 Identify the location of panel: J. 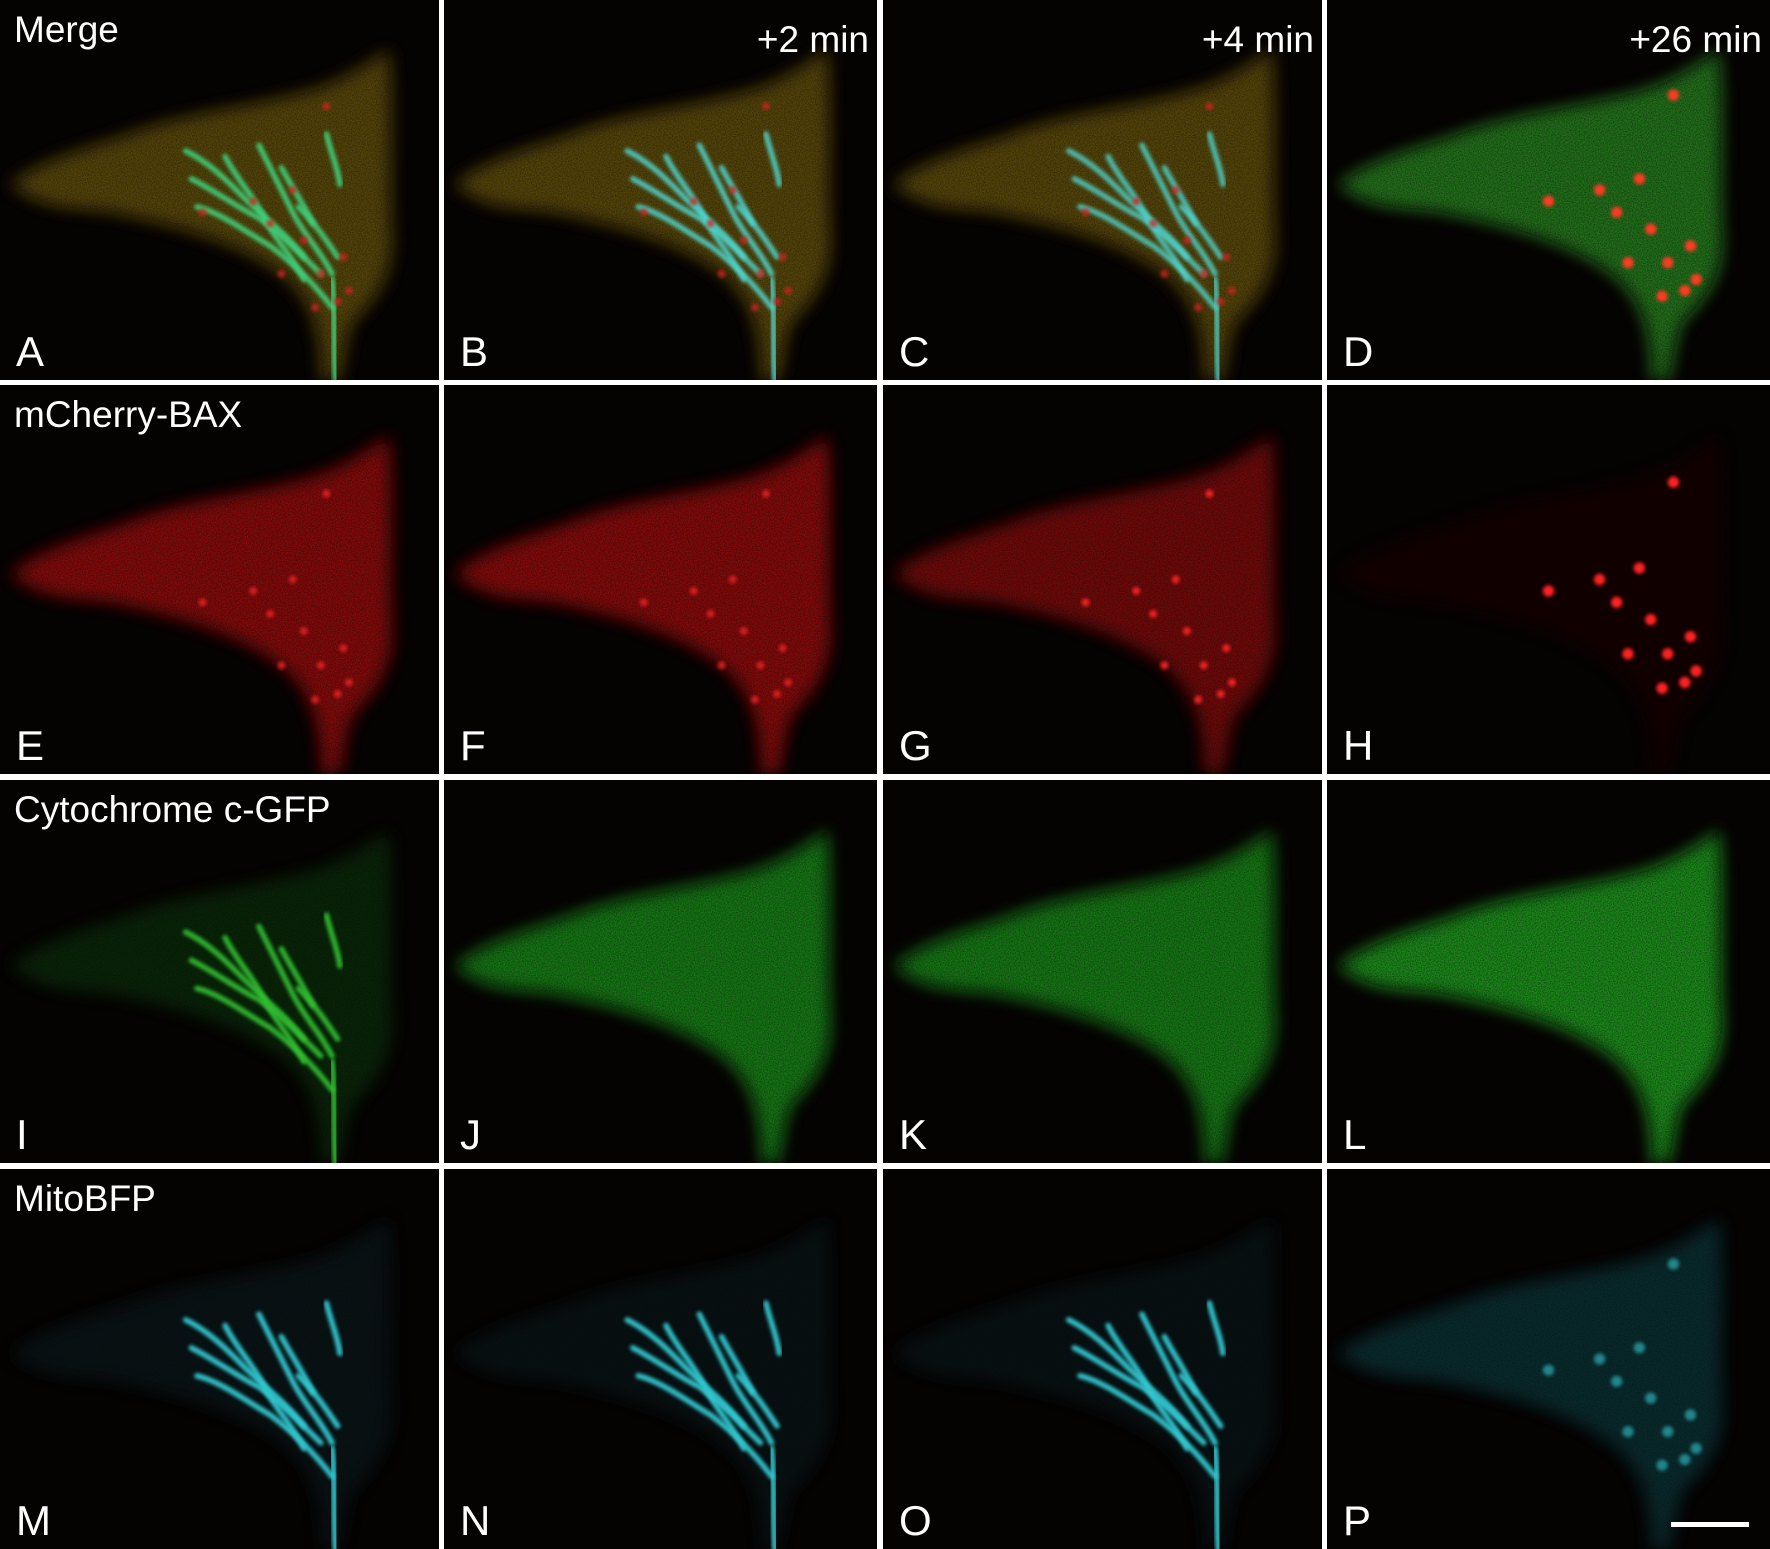
(660, 971).